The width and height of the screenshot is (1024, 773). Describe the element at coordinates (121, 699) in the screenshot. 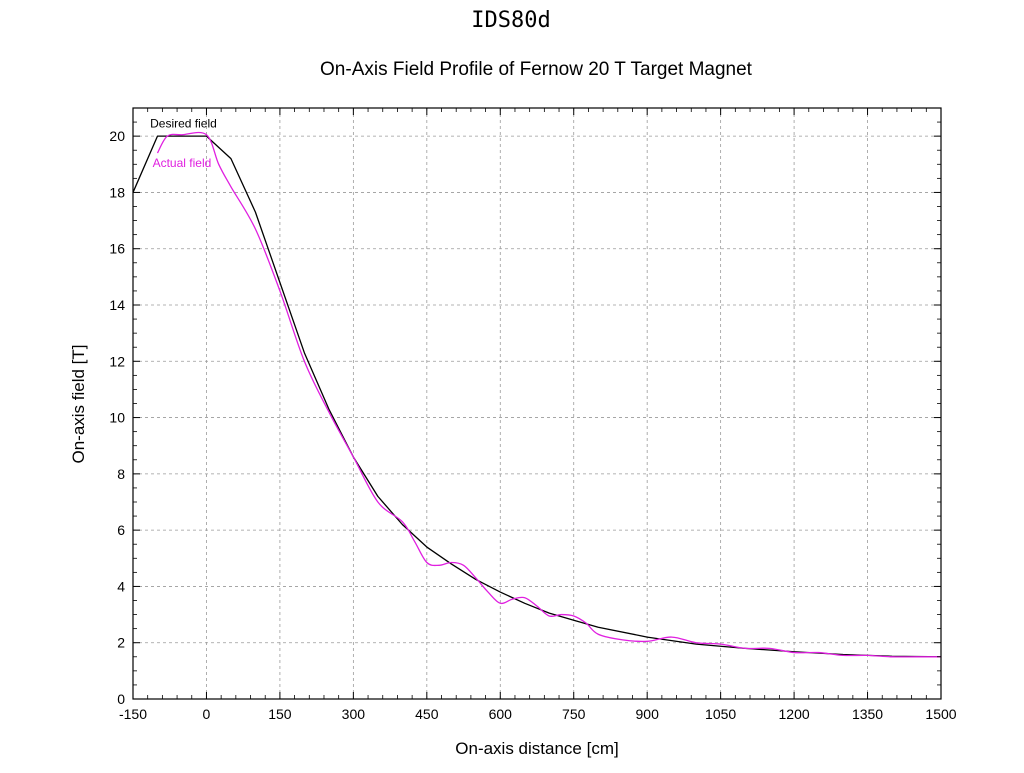

I see `y-tick-label: 0` at that location.